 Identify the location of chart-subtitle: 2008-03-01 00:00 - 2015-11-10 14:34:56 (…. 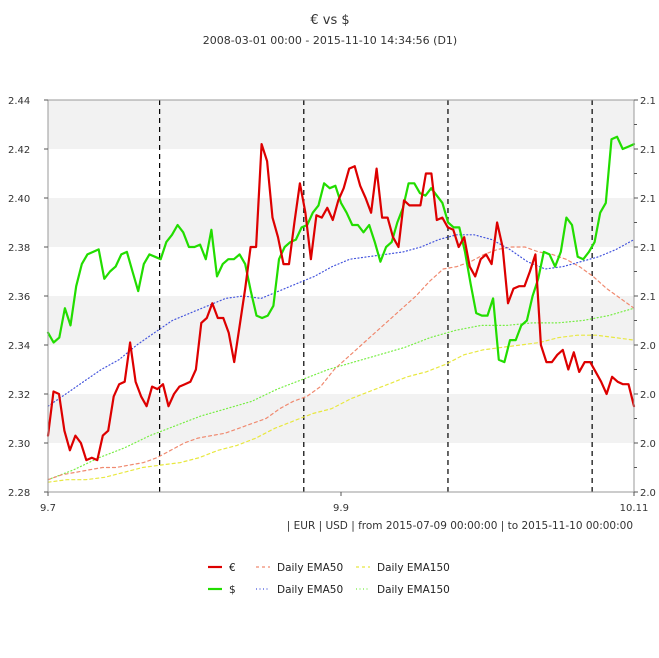
(330, 40).